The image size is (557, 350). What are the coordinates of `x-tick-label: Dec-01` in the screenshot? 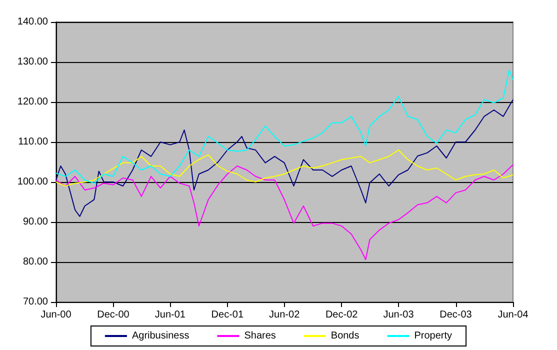 It's located at (227, 315).